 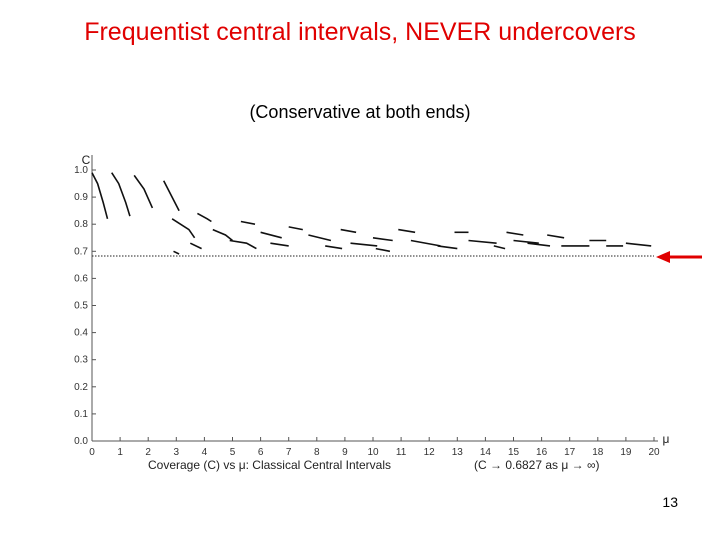 What do you see at coordinates (542, 452) in the screenshot?
I see `x-tick-label: 16` at bounding box center [542, 452].